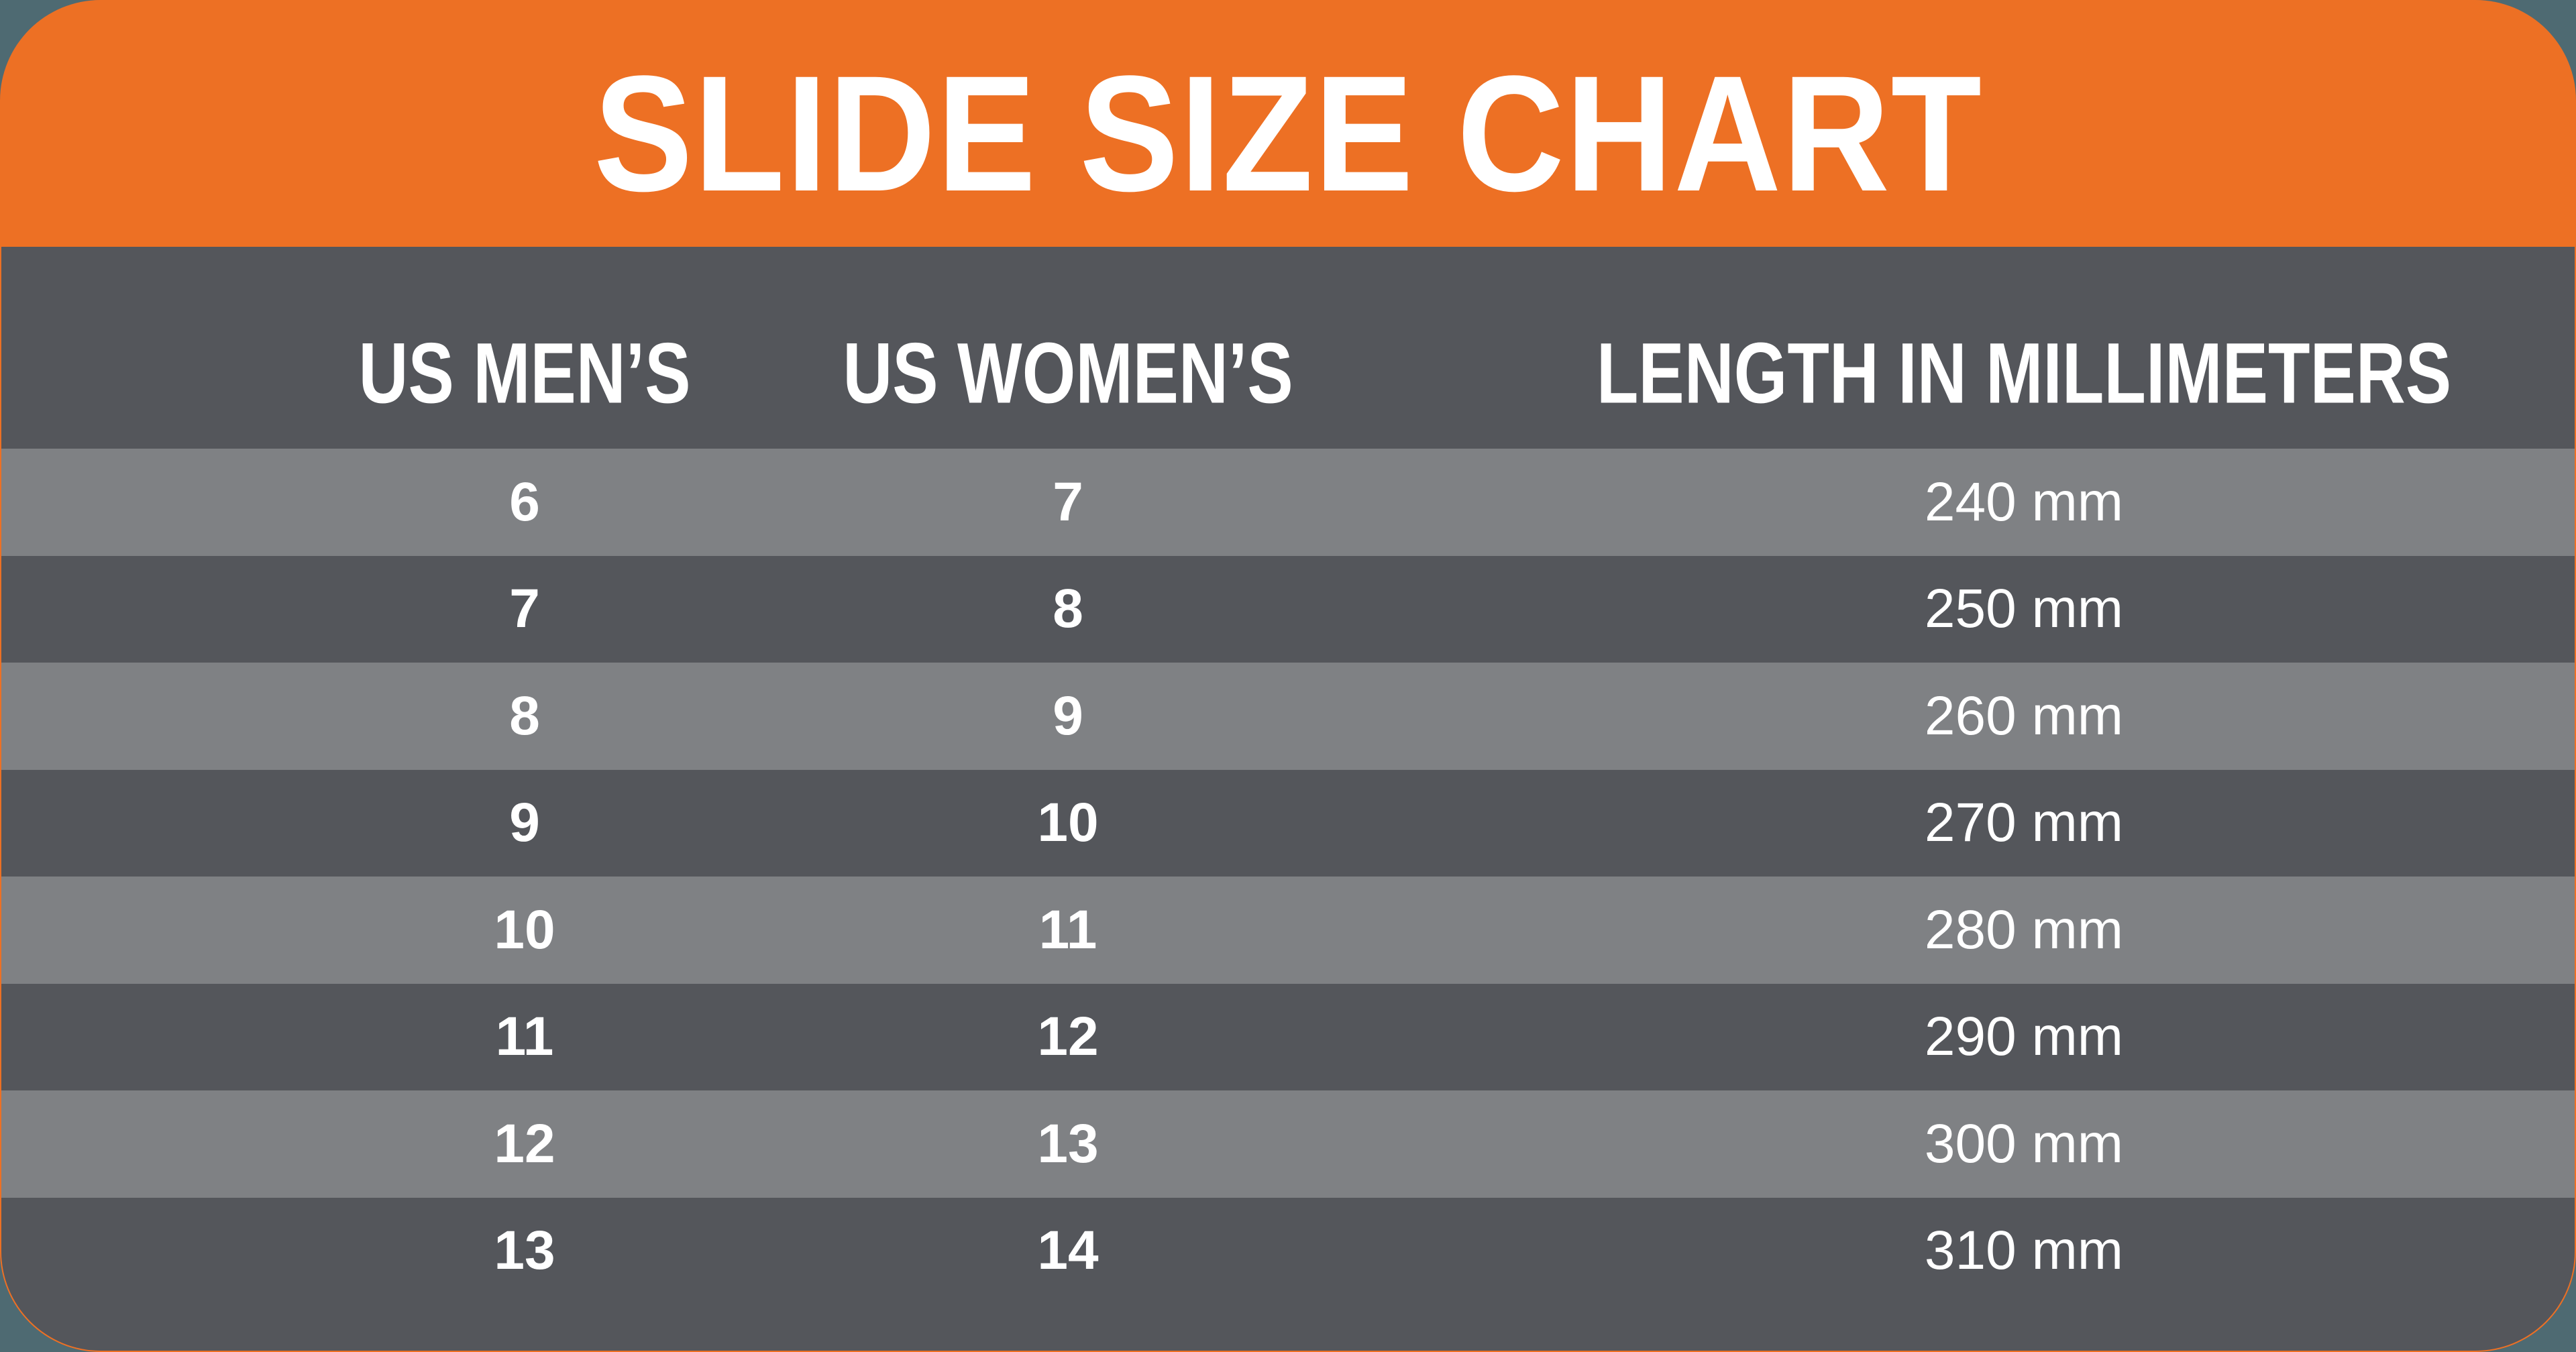 The height and width of the screenshot is (1352, 2576). What do you see at coordinates (1288, 1144) in the screenshot?
I see `table-row: 12 13 300 mm` at bounding box center [1288, 1144].